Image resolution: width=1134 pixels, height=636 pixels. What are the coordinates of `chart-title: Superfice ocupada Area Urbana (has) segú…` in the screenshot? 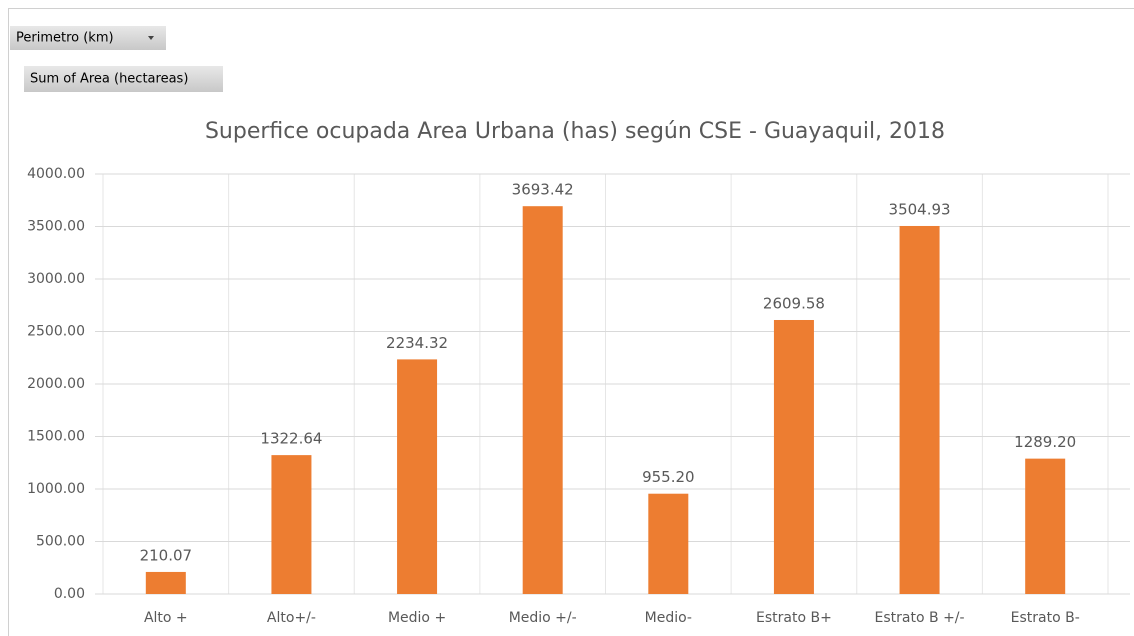 It's located at (575, 131).